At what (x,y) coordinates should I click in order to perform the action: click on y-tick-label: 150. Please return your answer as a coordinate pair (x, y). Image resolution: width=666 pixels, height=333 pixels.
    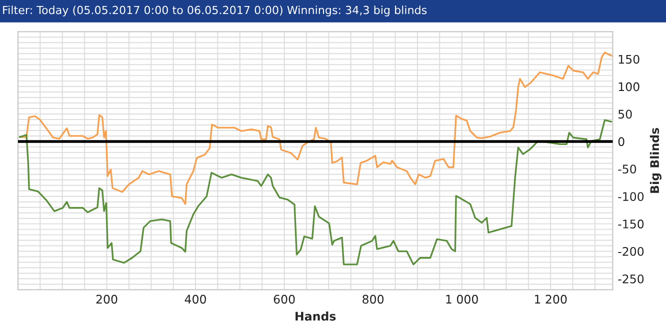
    Looking at the image, I should click on (629, 59).